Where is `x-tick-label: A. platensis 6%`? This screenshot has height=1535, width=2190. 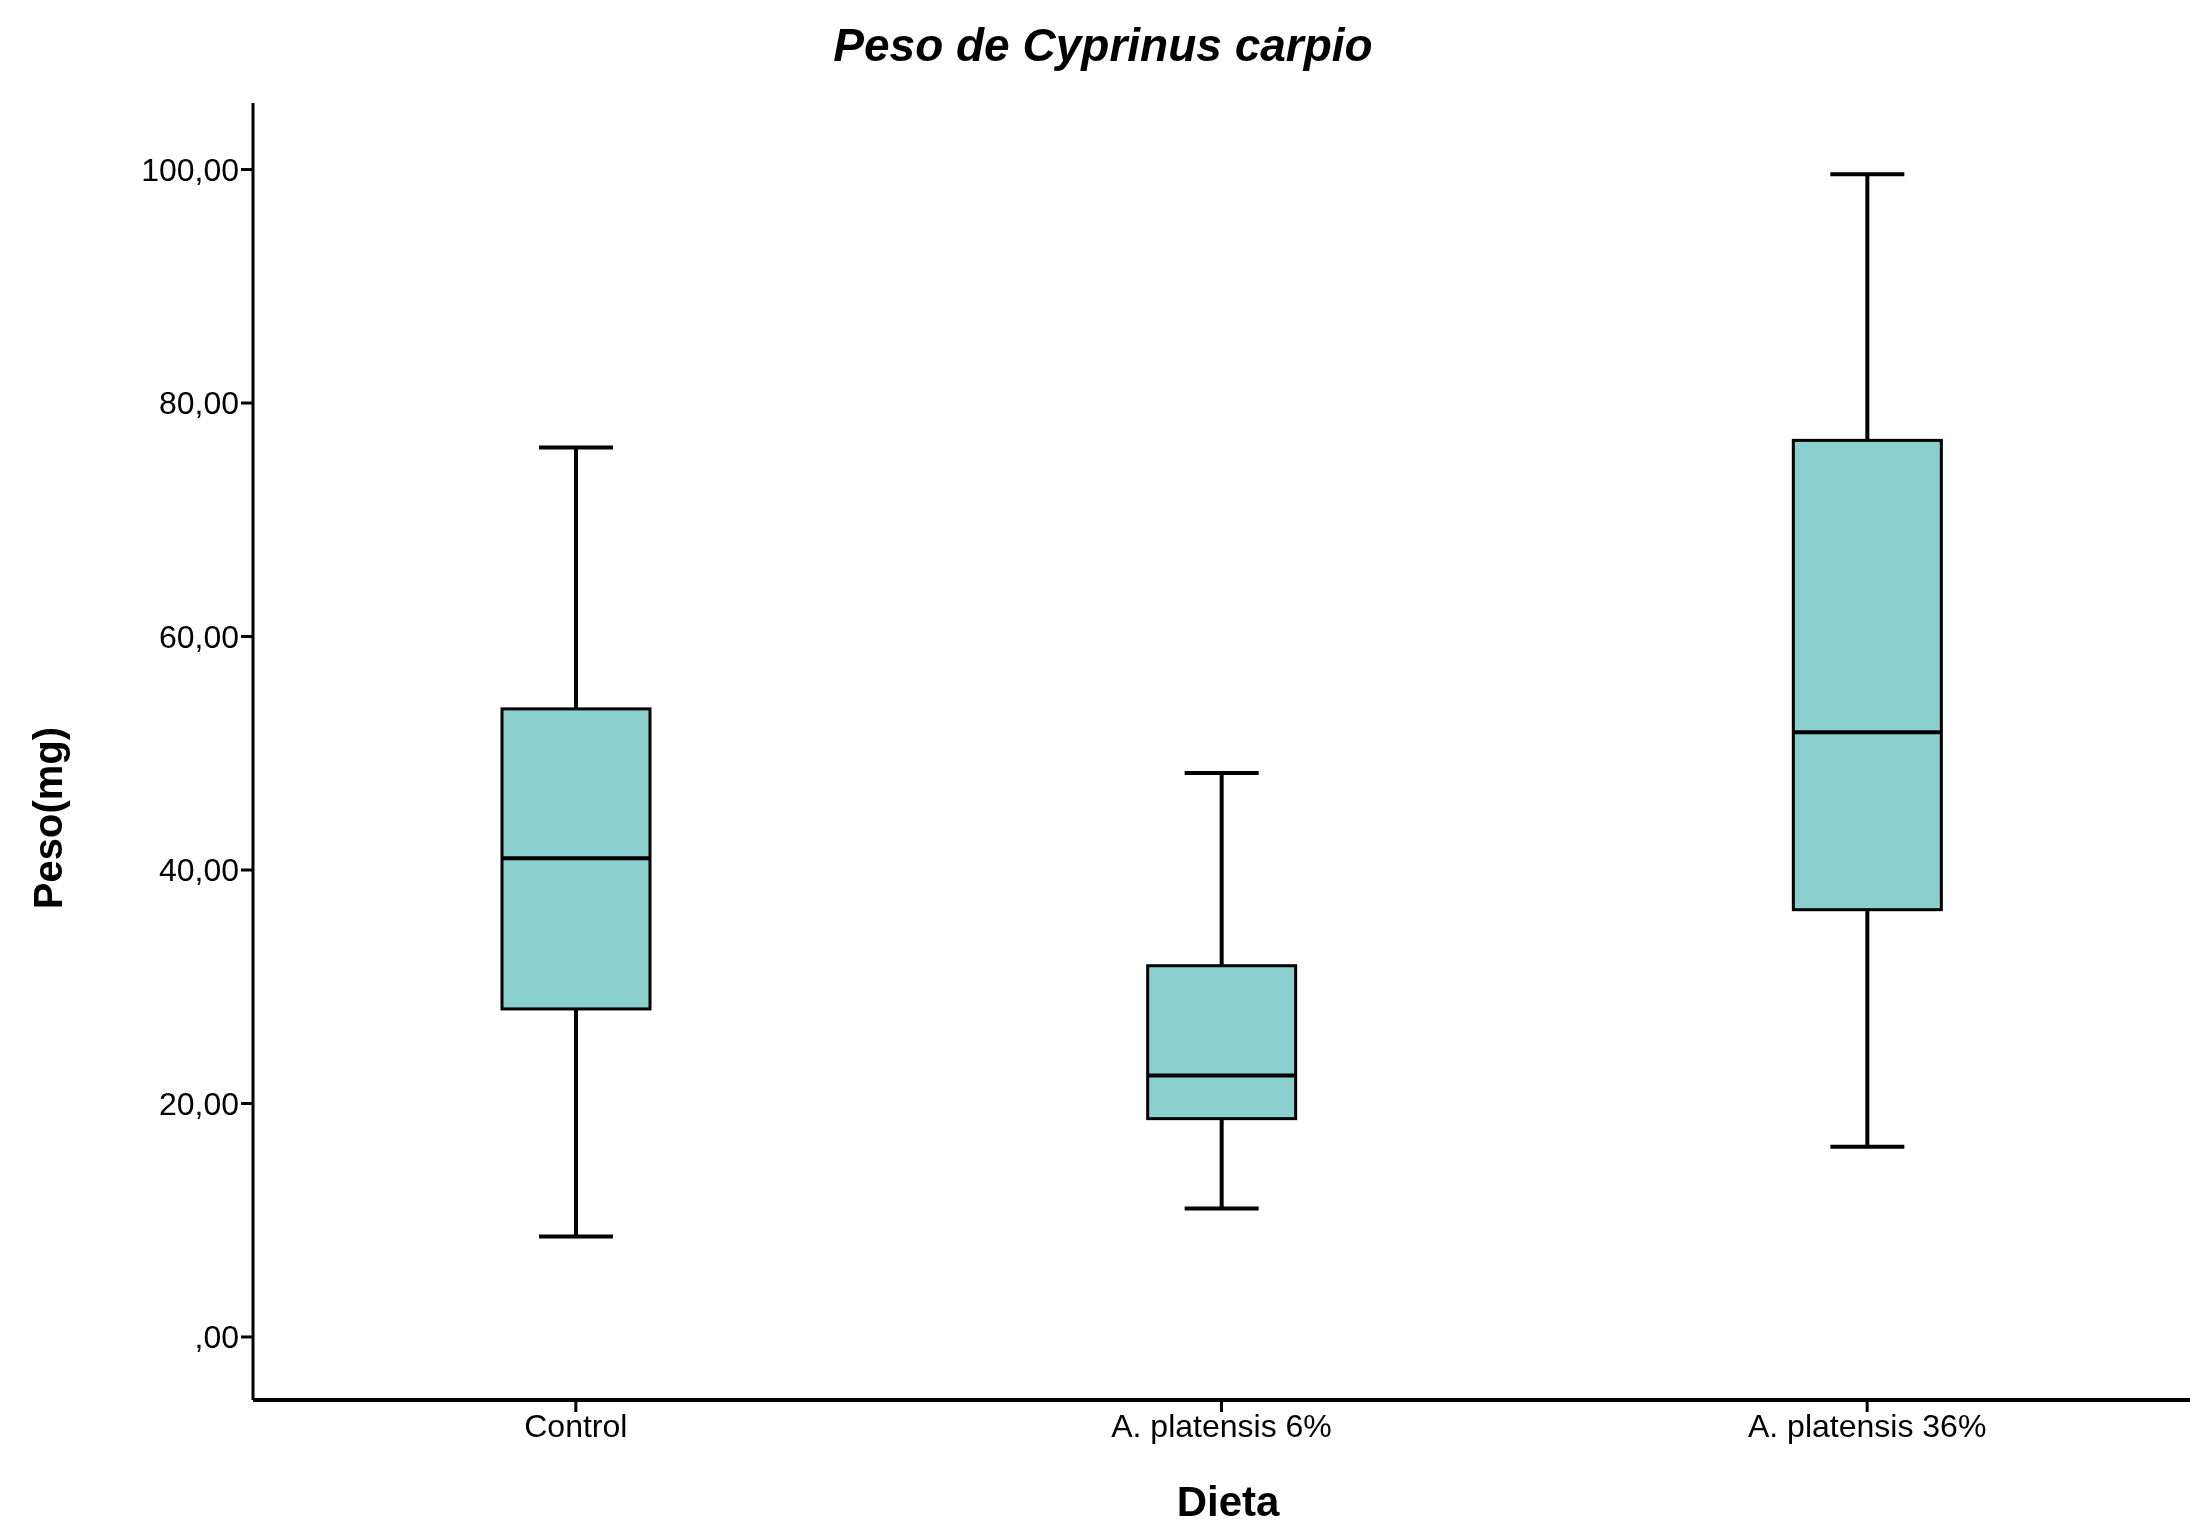 x-tick-label: A. platensis 6% is located at coordinates (1221, 1425).